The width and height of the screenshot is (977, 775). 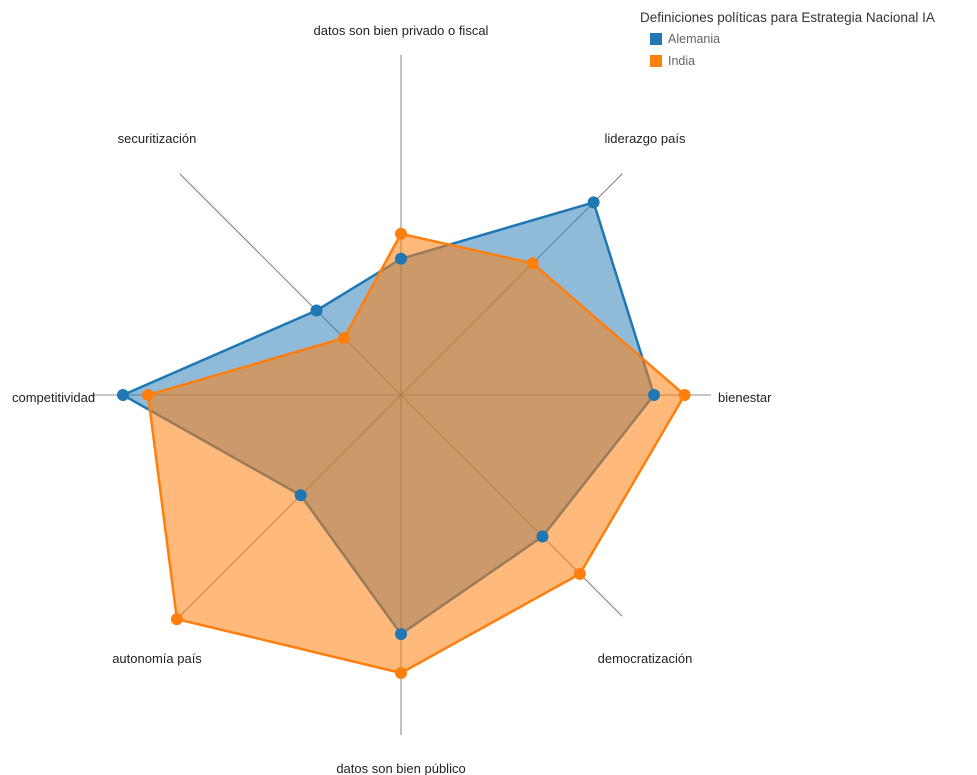 I want to click on axis-label: datos son bien público, so click(x=400, y=768).